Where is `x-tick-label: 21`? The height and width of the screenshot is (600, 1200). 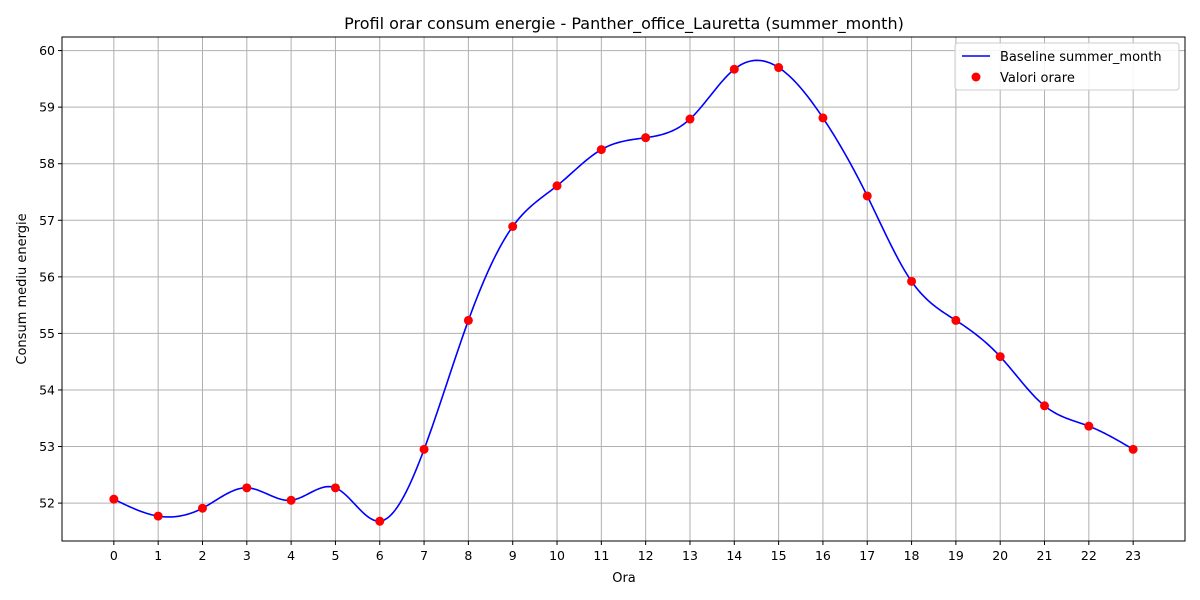 x-tick-label: 21 is located at coordinates (1045, 555).